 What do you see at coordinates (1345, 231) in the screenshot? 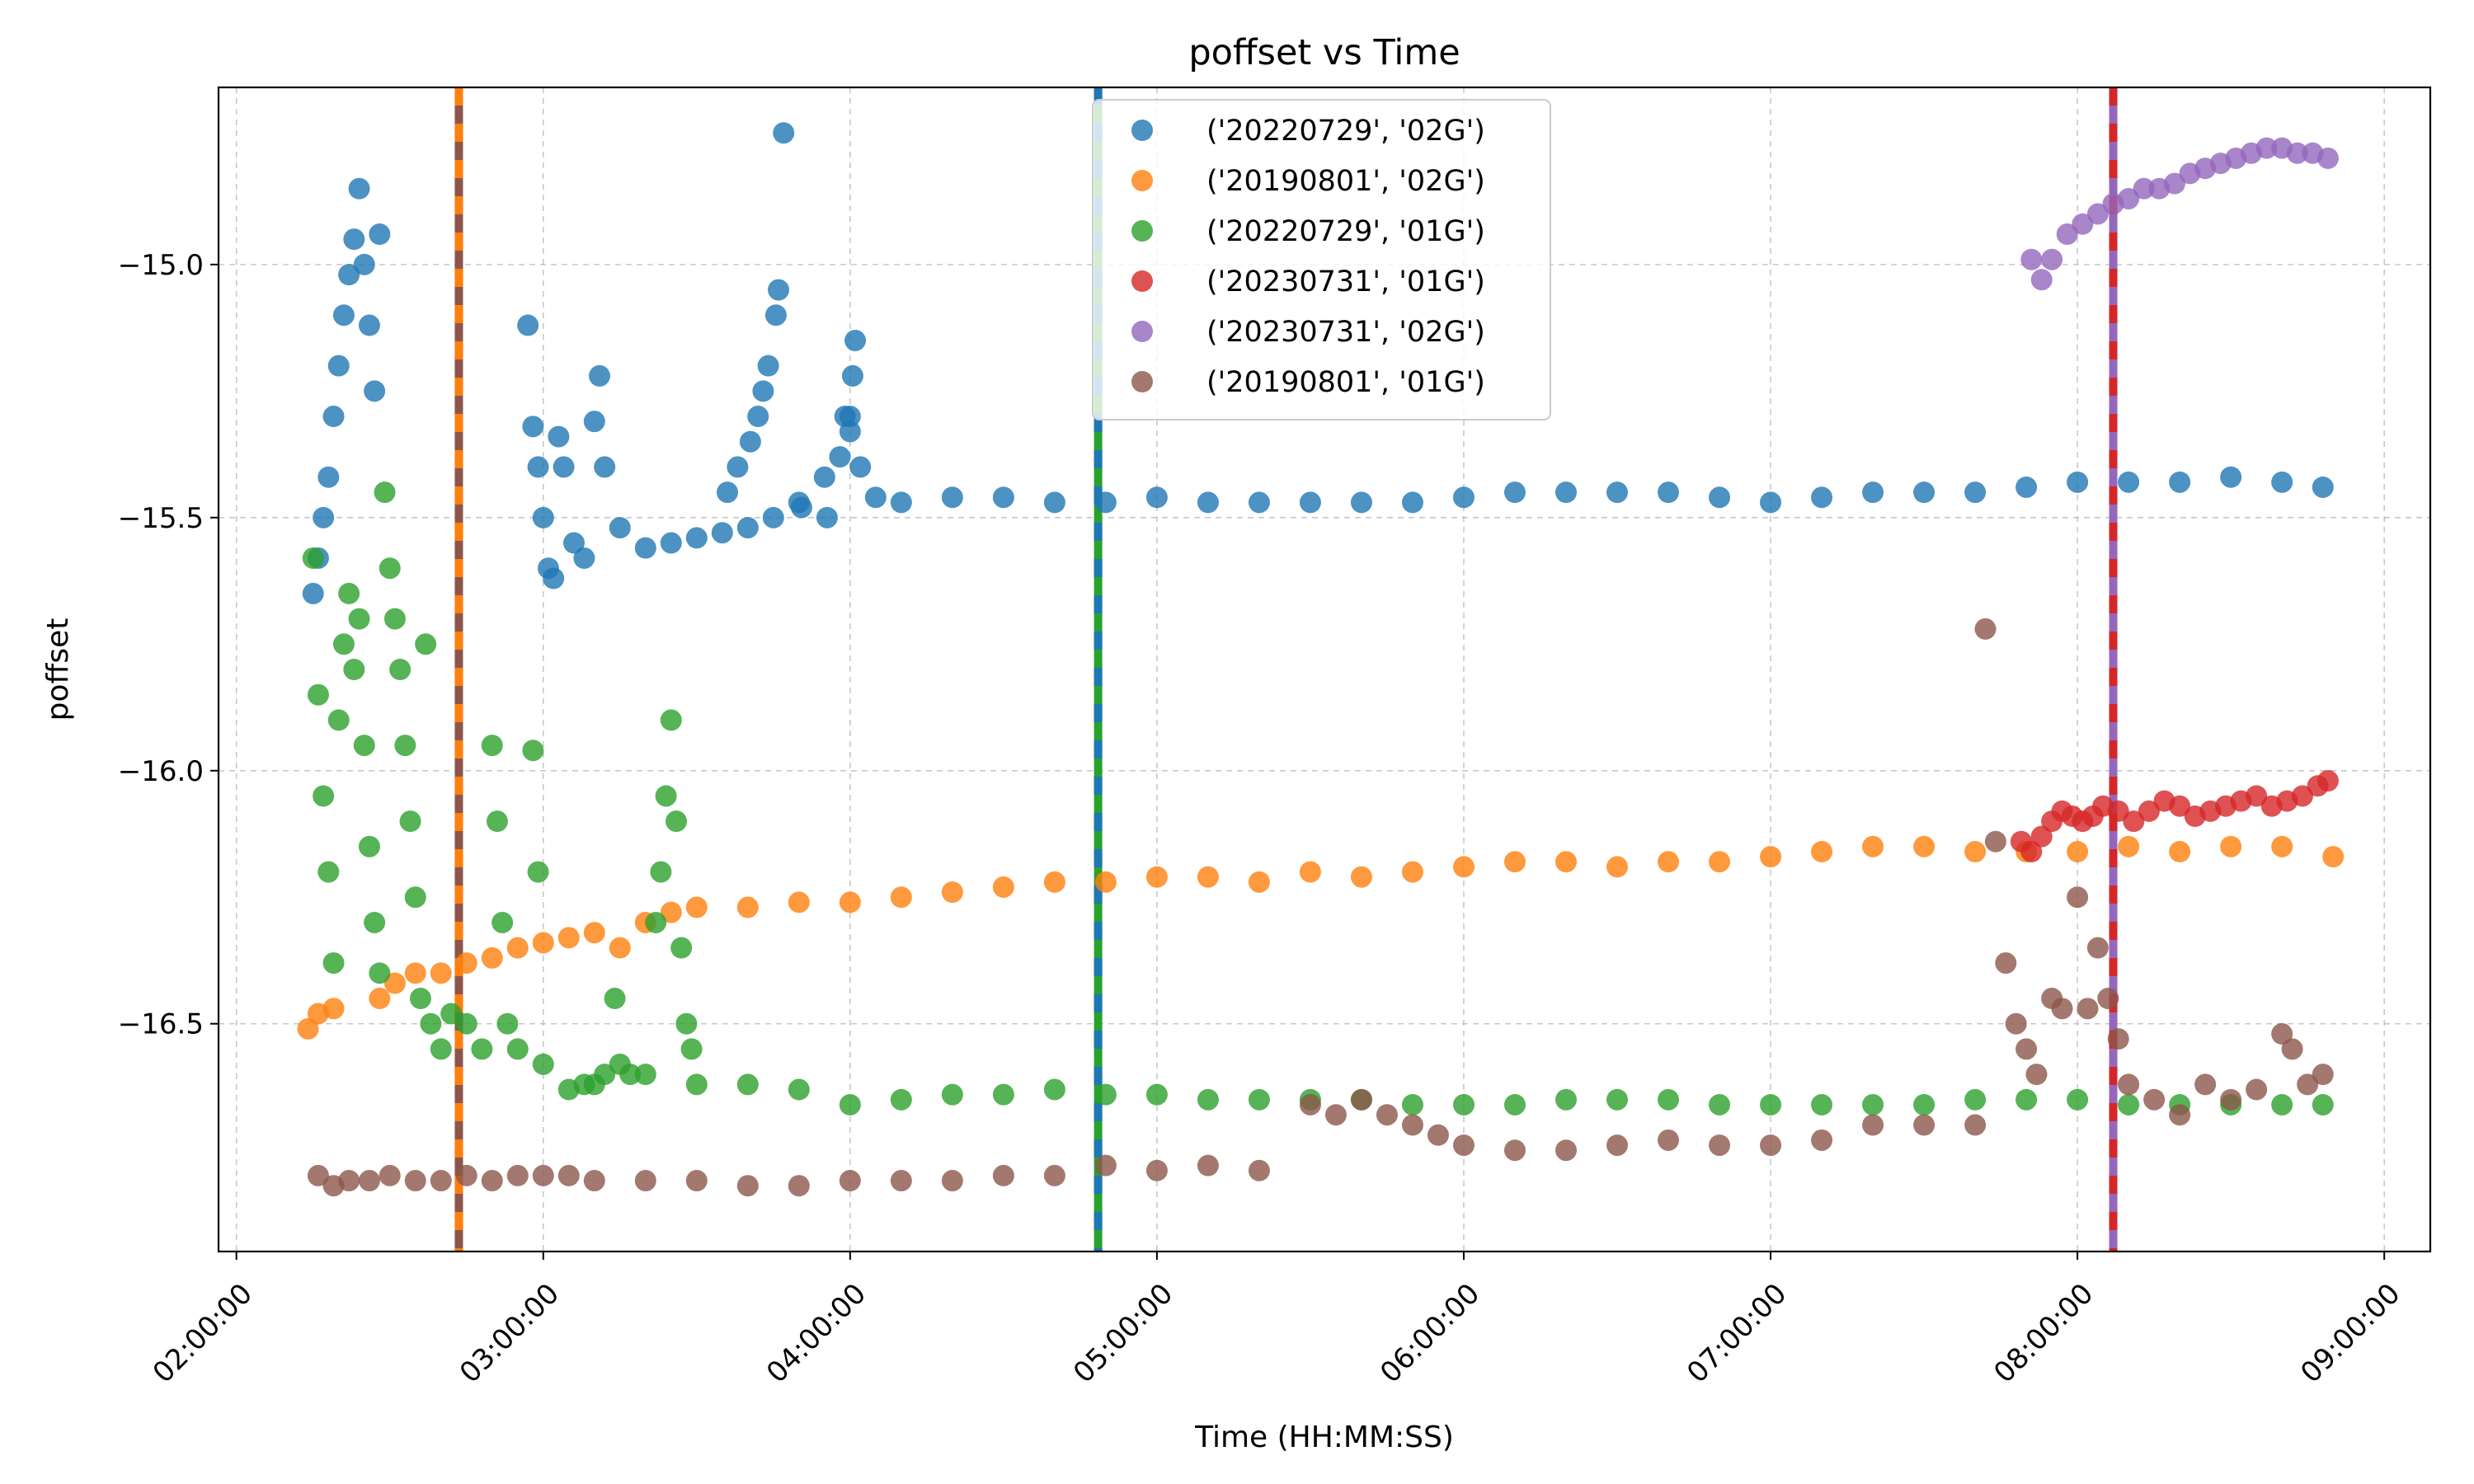
I see `legend-entry-label: ('20220729', '01G')` at bounding box center [1345, 231].